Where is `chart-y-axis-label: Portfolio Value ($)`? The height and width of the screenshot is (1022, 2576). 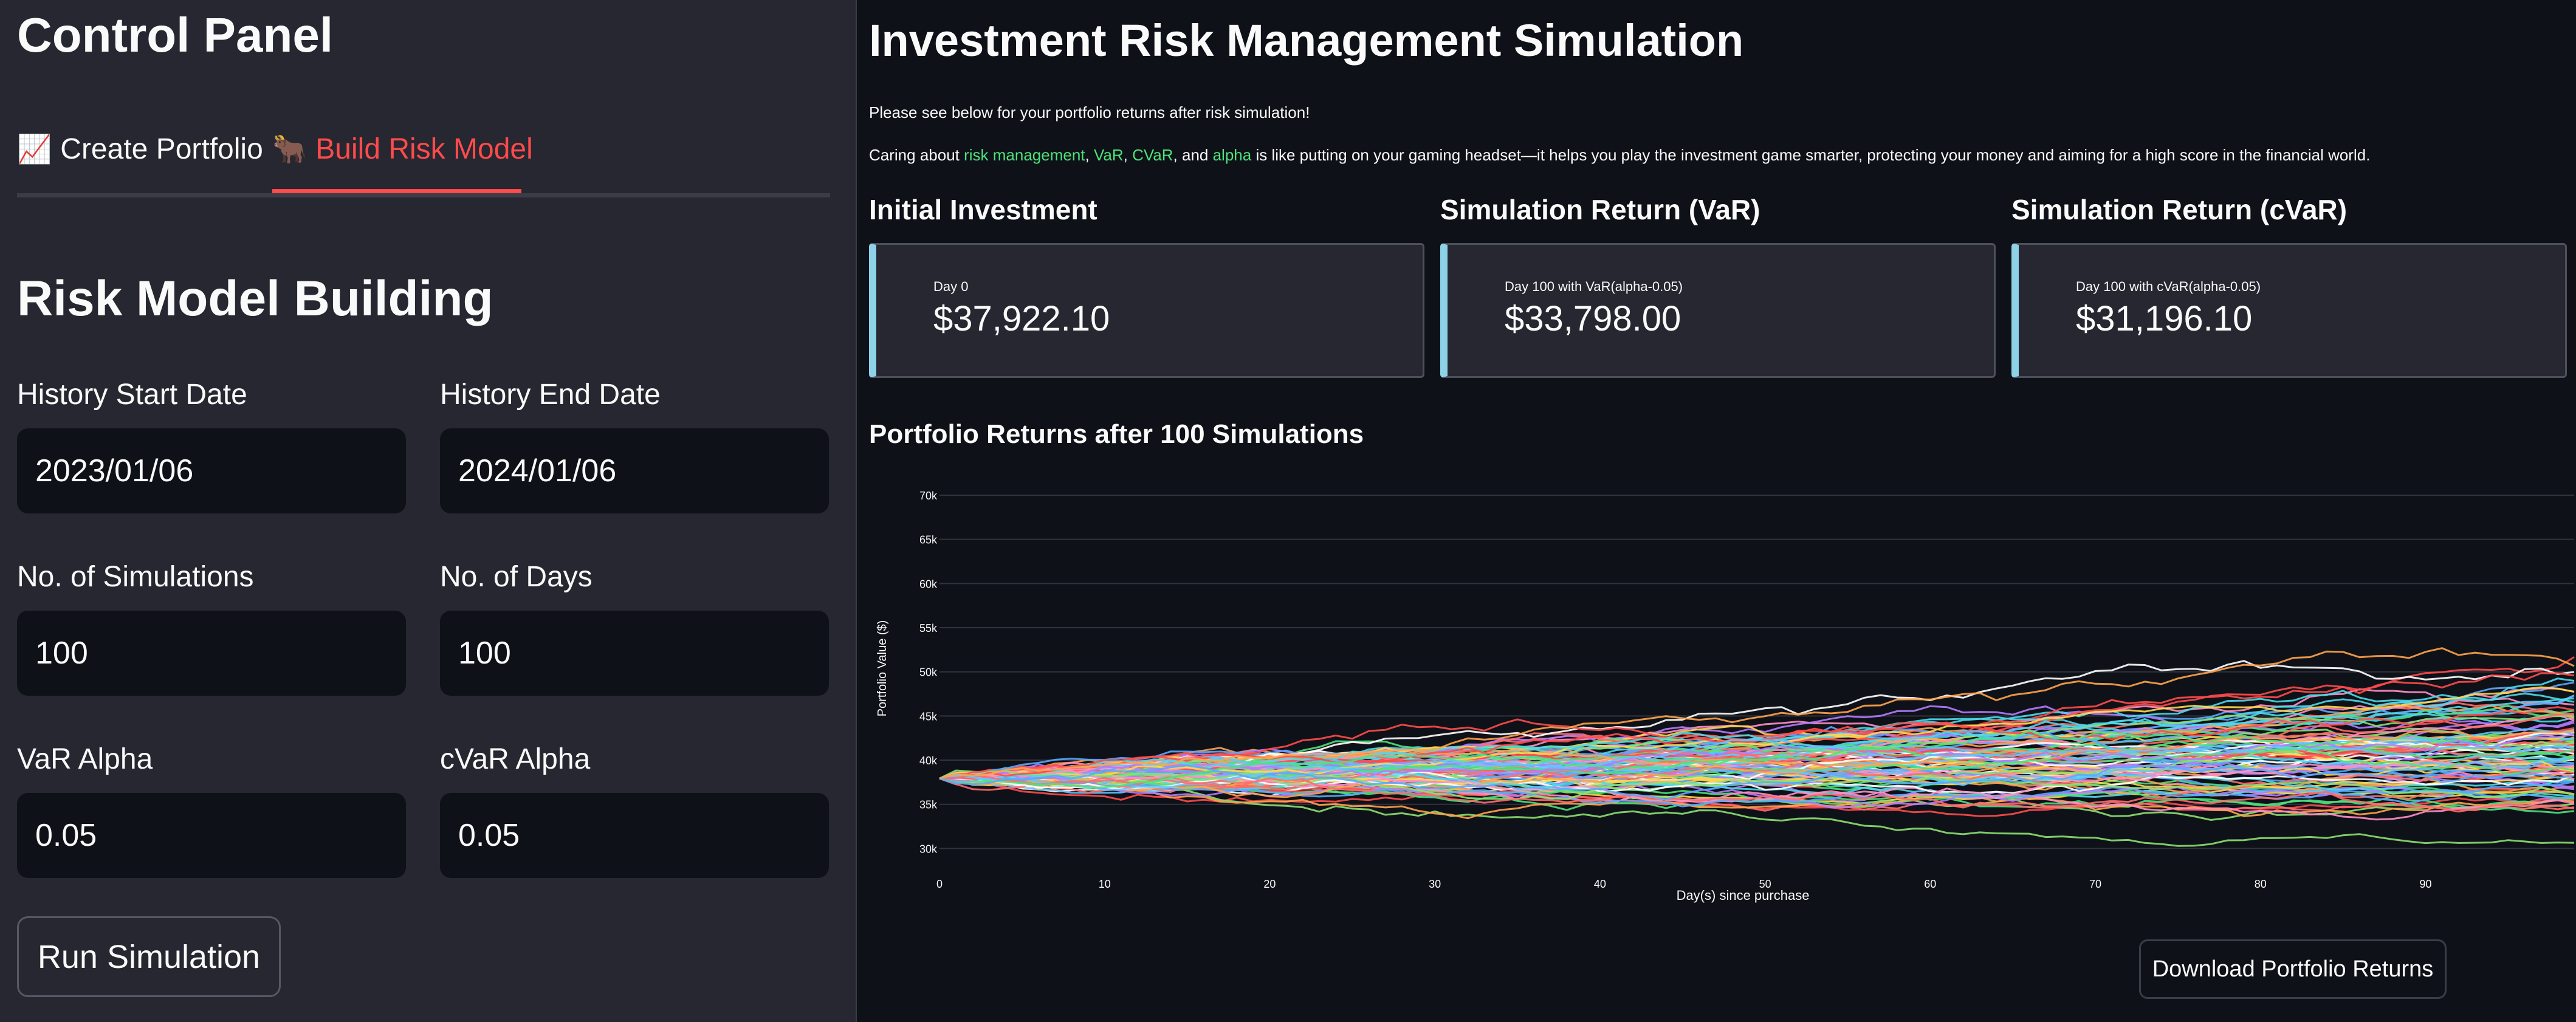 chart-y-axis-label: Portfolio Value ($) is located at coordinates (882, 669).